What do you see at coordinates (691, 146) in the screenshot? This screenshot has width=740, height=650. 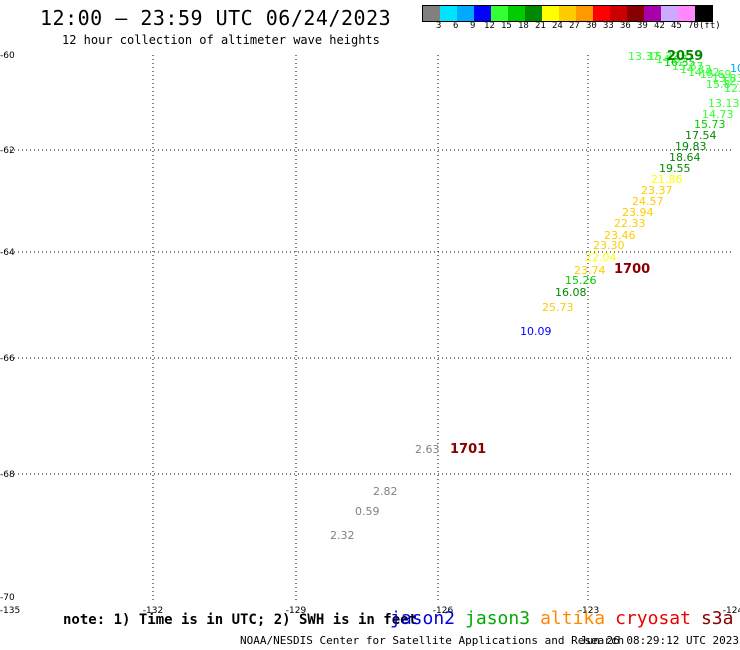 I see `wave-height-label: 19.83` at bounding box center [691, 146].